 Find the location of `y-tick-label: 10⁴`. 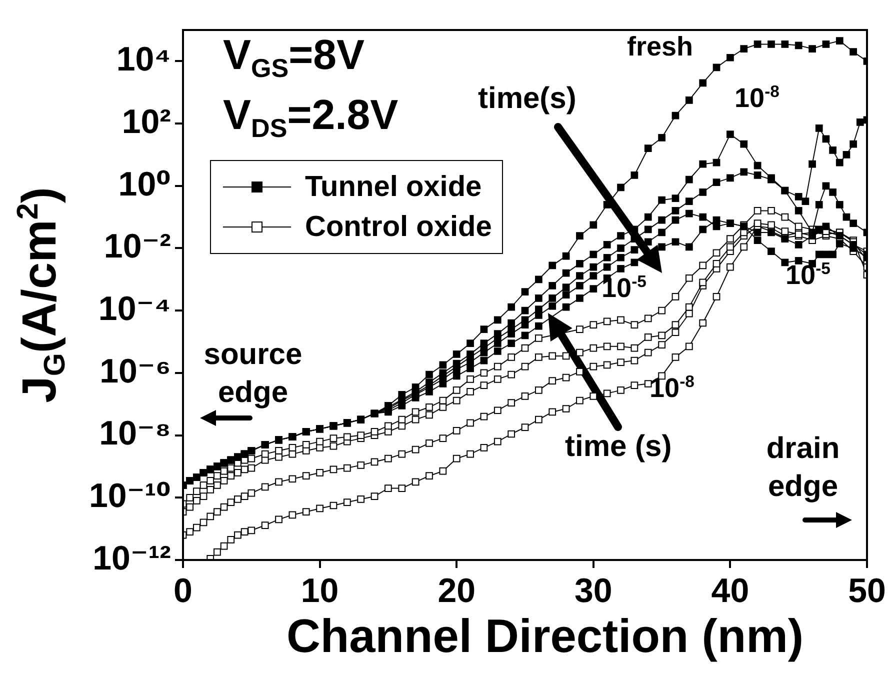

y-tick-label: 10⁴ is located at coordinates (143, 59).